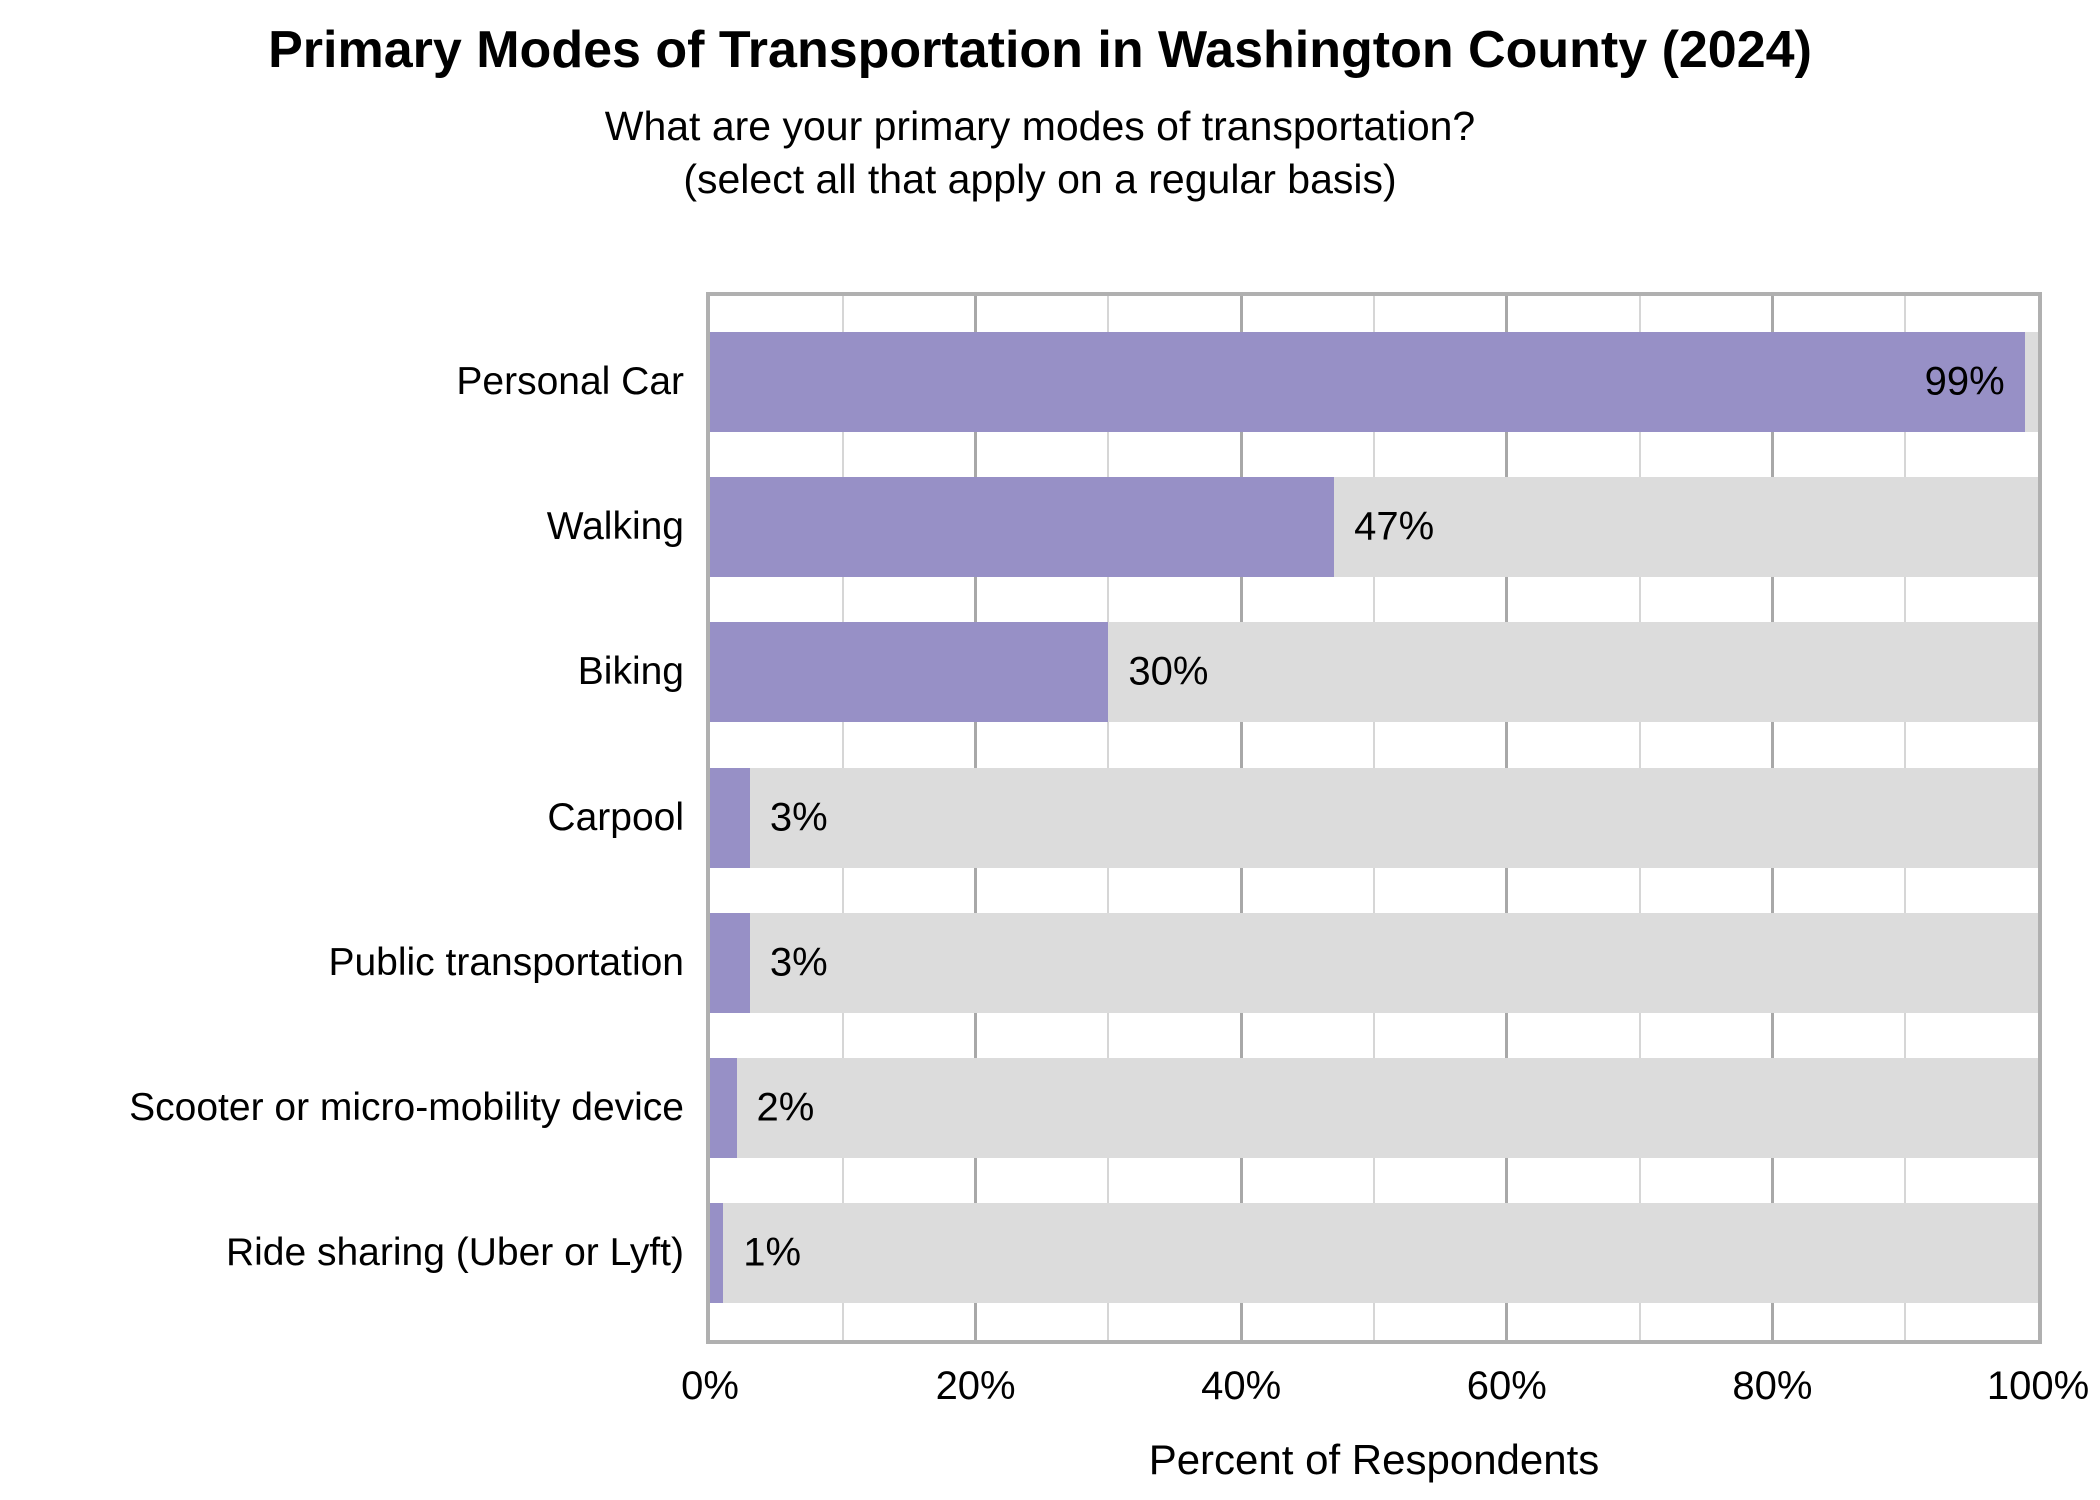  I want to click on value-label-5: 3%, so click(798, 962).